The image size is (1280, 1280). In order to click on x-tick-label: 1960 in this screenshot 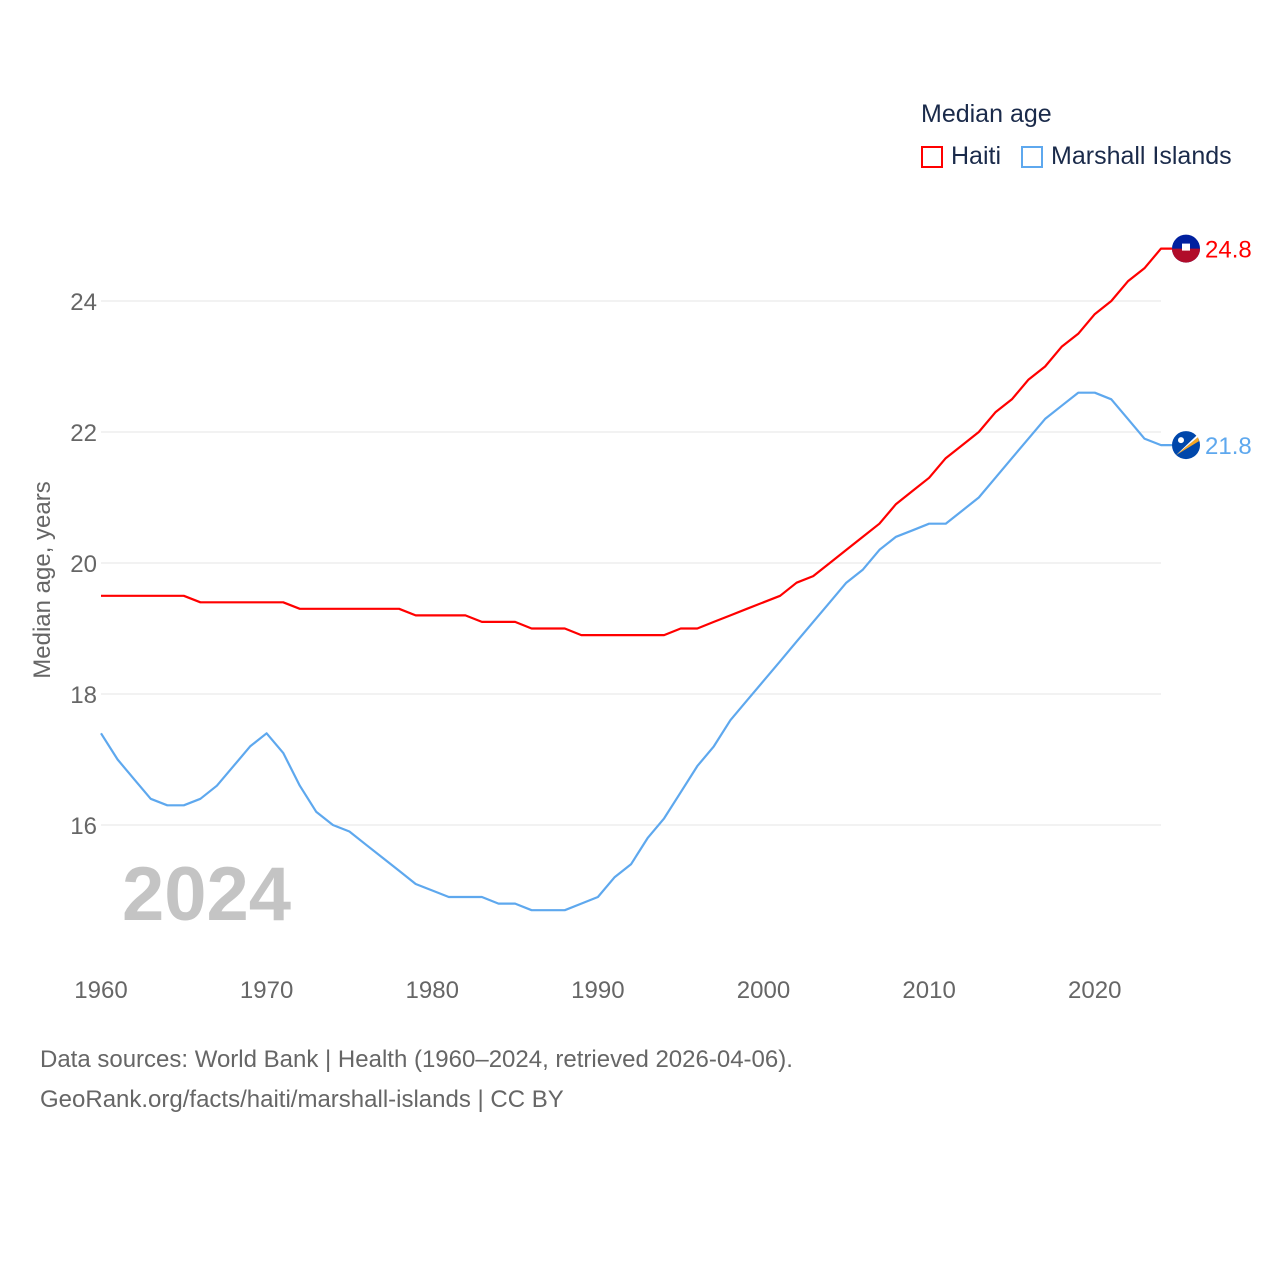, I will do `click(100, 990)`.